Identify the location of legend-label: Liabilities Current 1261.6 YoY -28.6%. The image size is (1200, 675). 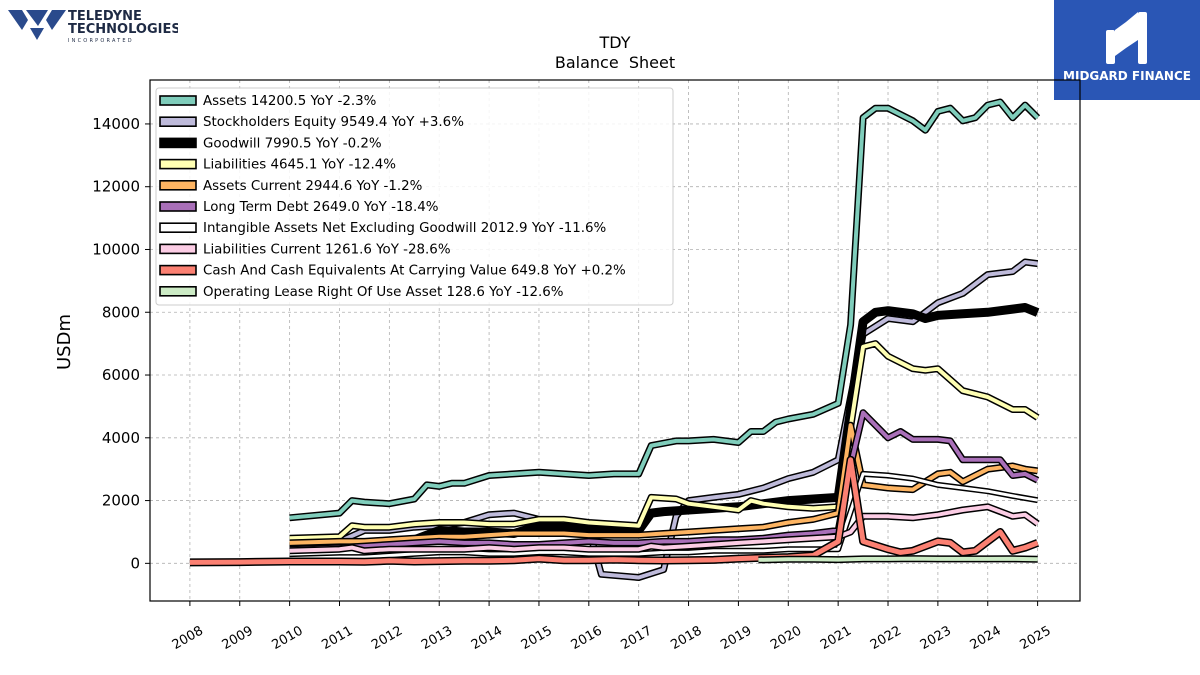
(327, 249).